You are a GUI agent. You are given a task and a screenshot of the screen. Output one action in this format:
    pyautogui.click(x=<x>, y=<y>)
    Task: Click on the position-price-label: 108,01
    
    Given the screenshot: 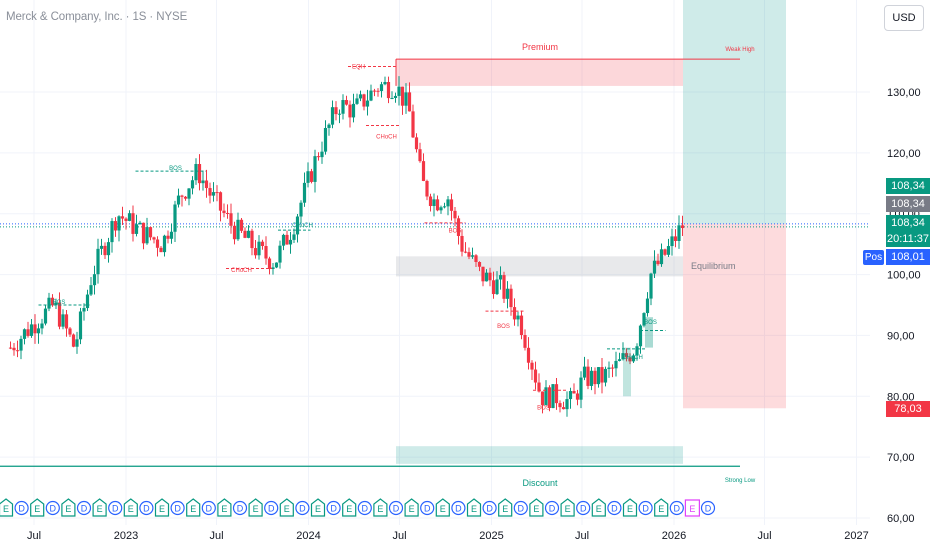 What is the action you would take?
    pyautogui.click(x=908, y=257)
    